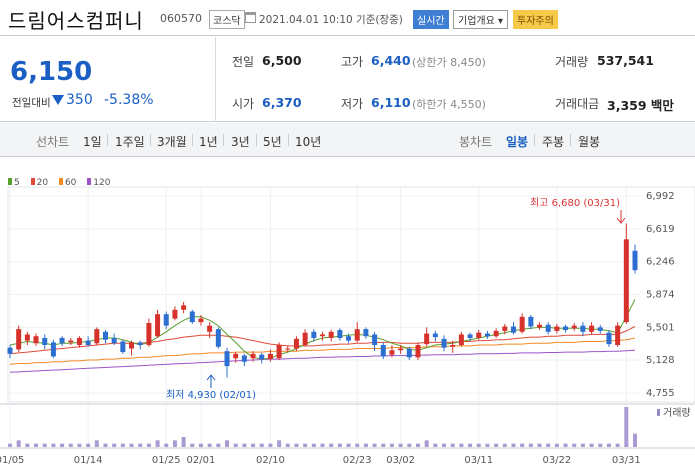  What do you see at coordinates (391, 102) in the screenshot?
I see `low-value: 6,110` at bounding box center [391, 102].